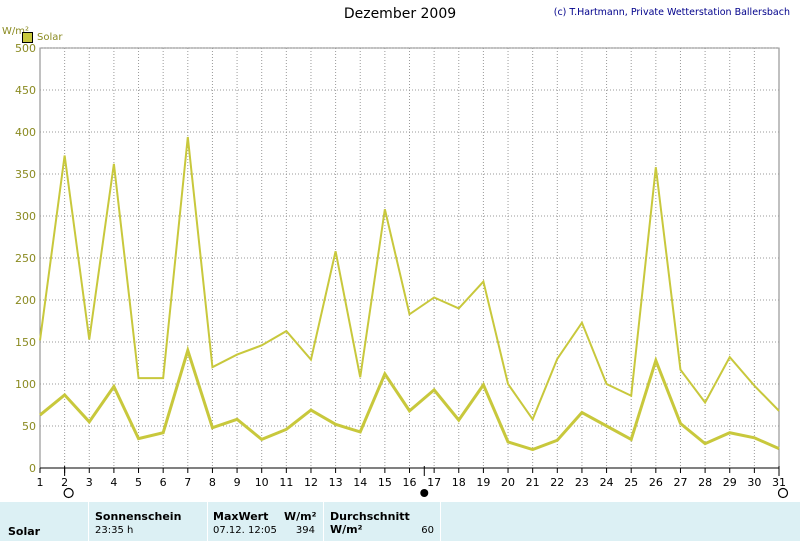 This screenshot has width=800, height=541. What do you see at coordinates (50, 37) in the screenshot?
I see `legend-label: Solar` at bounding box center [50, 37].